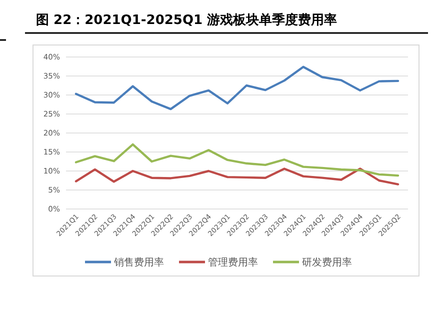 The height and width of the screenshot is (323, 442). What do you see at coordinates (138, 262) in the screenshot?
I see `legend-label: 销售费用率` at bounding box center [138, 262].